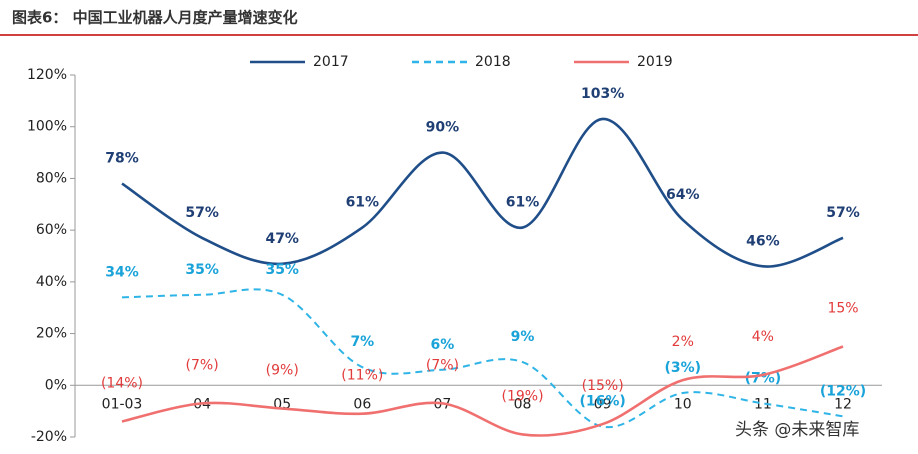  I want to click on legend-label: 2018, so click(493, 62).